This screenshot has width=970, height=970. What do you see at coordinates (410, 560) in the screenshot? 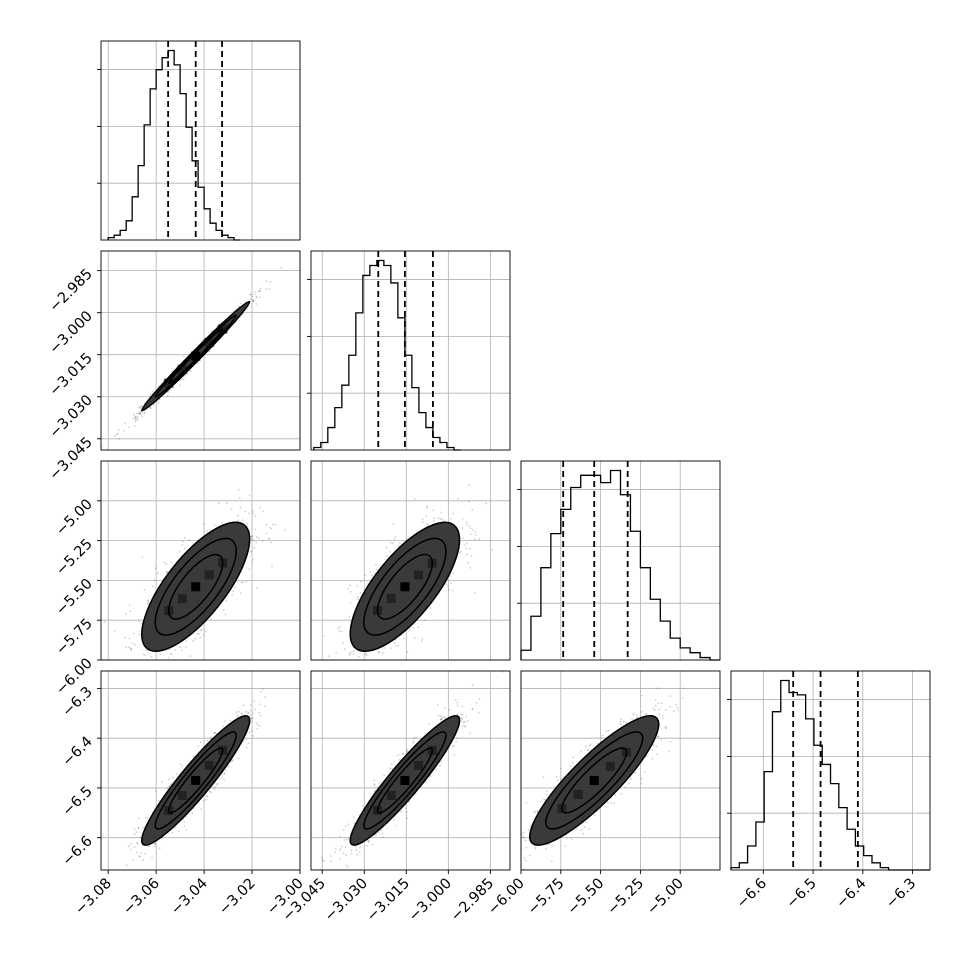
I see `panel-border` at bounding box center [410, 560].